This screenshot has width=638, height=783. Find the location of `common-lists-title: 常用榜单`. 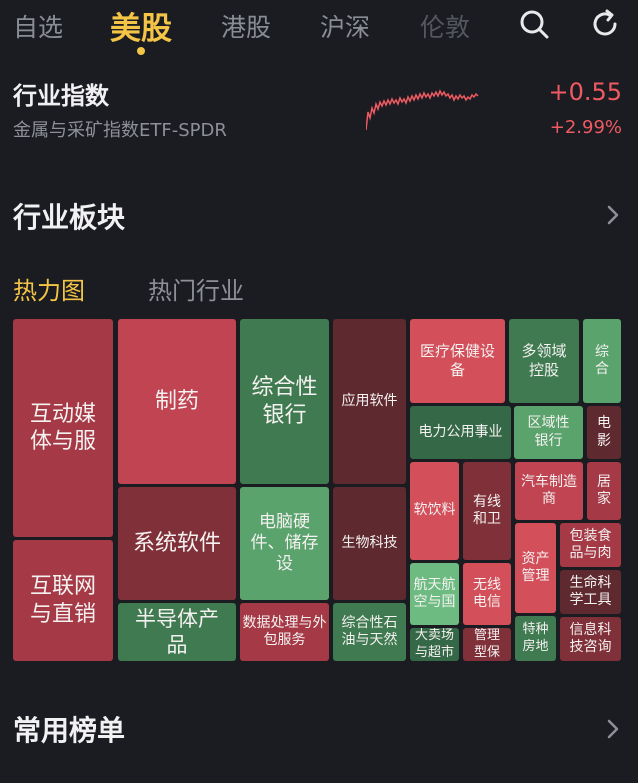

common-lists-title: 常用榜单 is located at coordinates (69, 730).